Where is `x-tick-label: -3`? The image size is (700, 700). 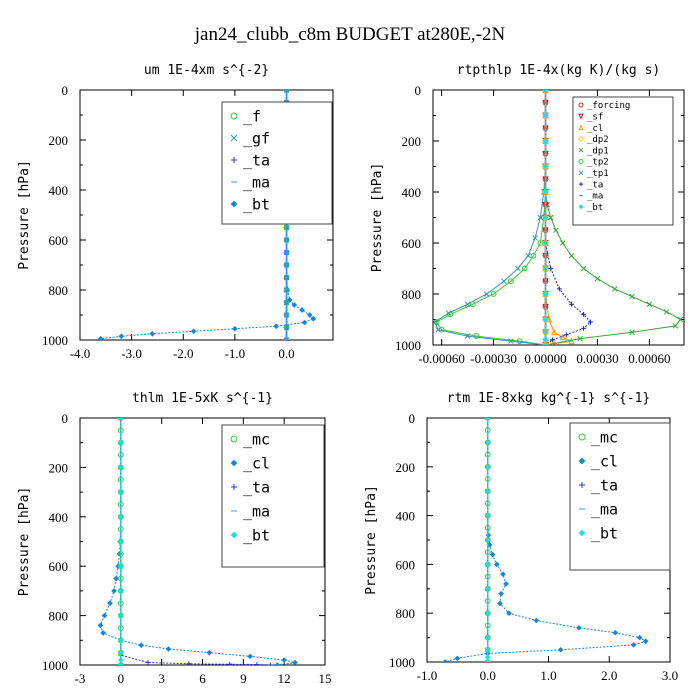
x-tick-label: -3 is located at coordinates (80, 678).